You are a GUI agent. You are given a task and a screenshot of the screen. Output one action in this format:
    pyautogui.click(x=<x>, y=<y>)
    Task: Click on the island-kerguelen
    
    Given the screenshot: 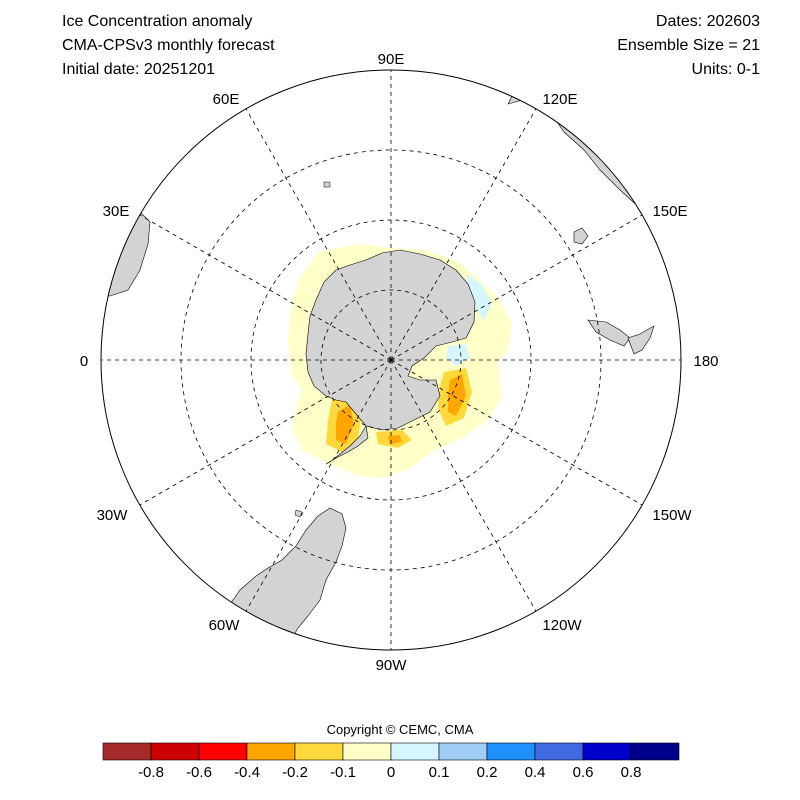 What is the action you would take?
    pyautogui.click(x=327, y=184)
    